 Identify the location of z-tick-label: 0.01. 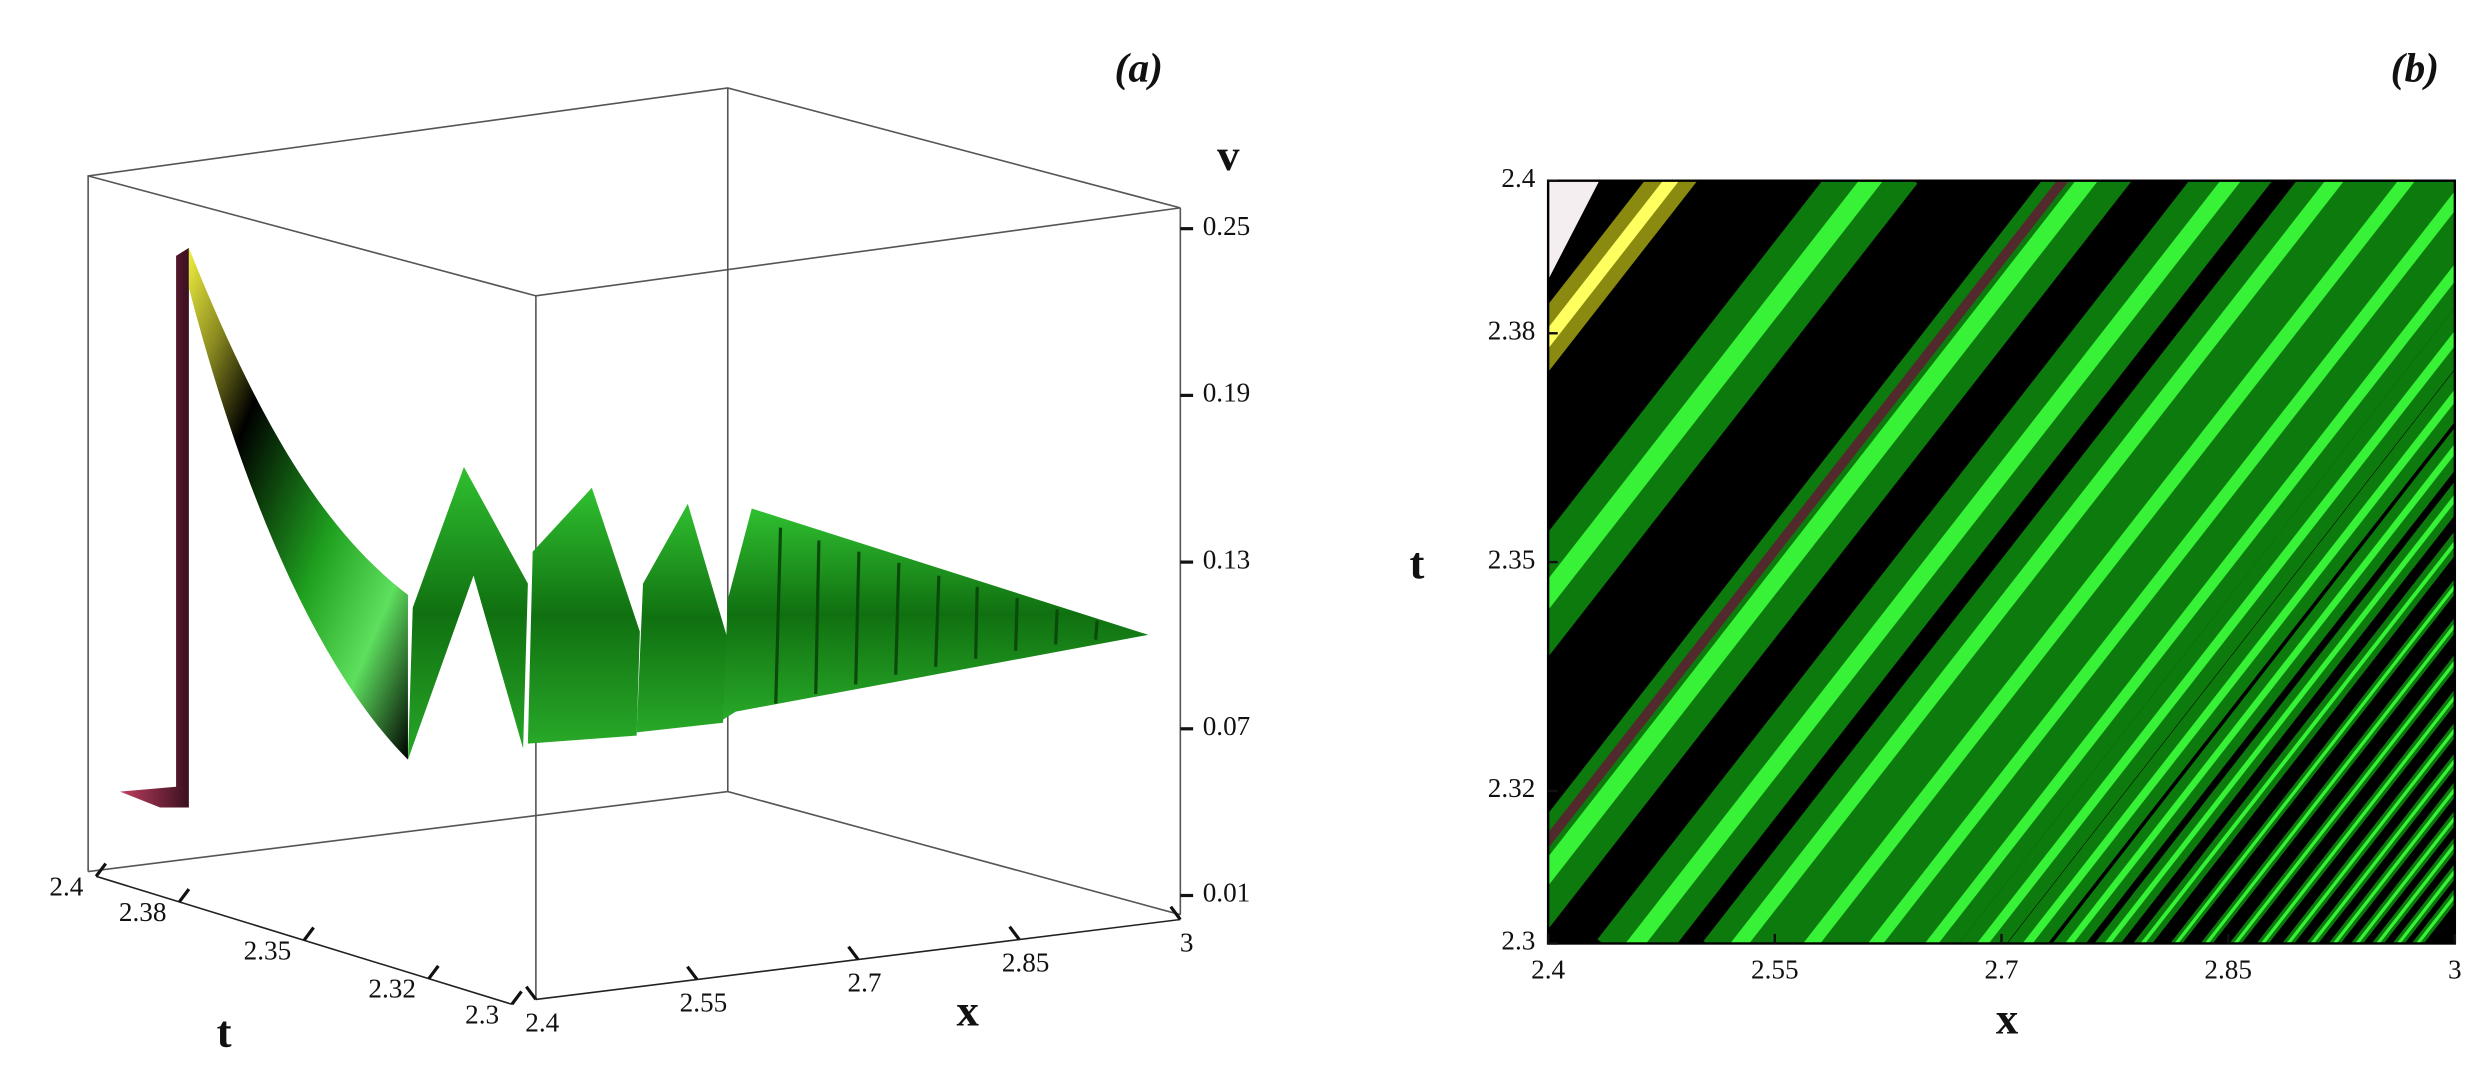
(1227, 893).